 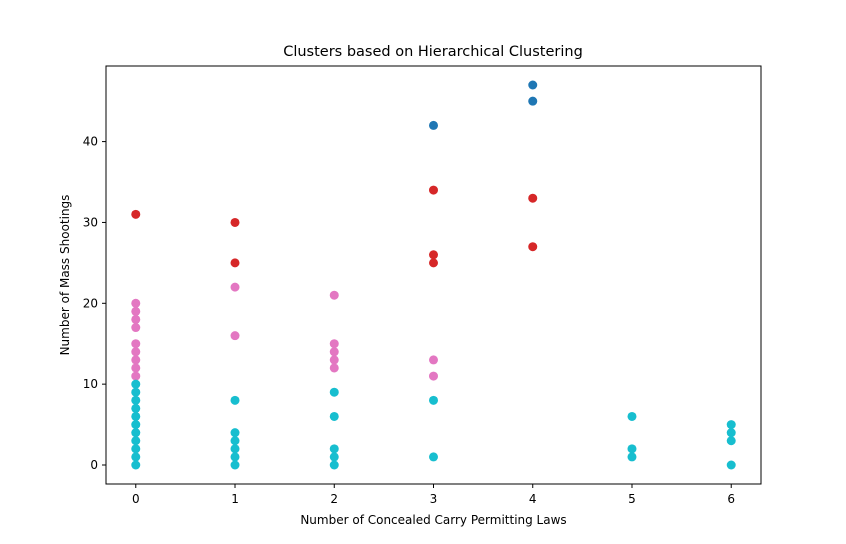 What do you see at coordinates (94, 465) in the screenshot?
I see `y-tick-label: 0` at bounding box center [94, 465].